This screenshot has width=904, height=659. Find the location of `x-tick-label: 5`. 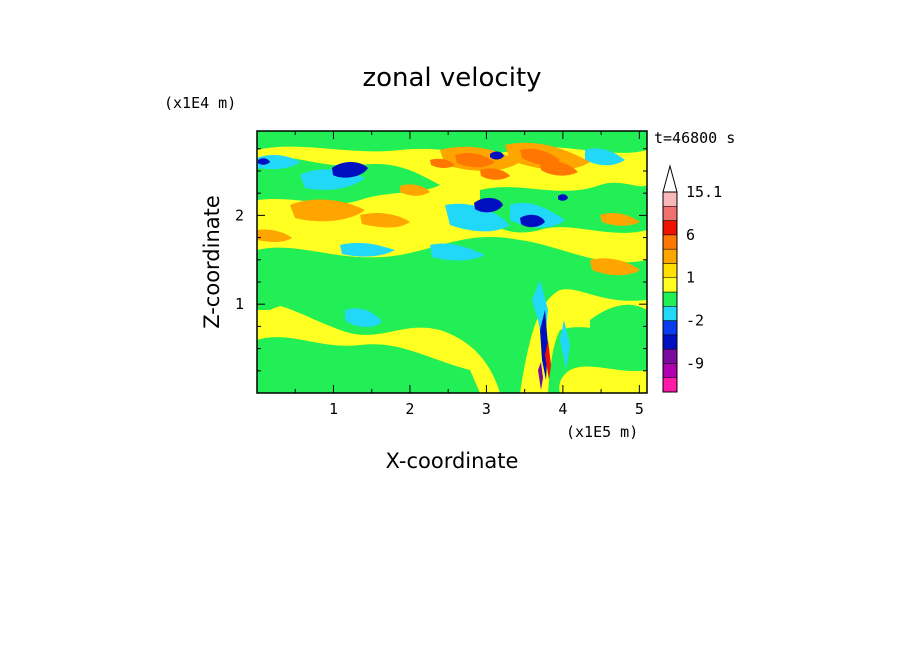

x-tick-label: 5 is located at coordinates (639, 409).